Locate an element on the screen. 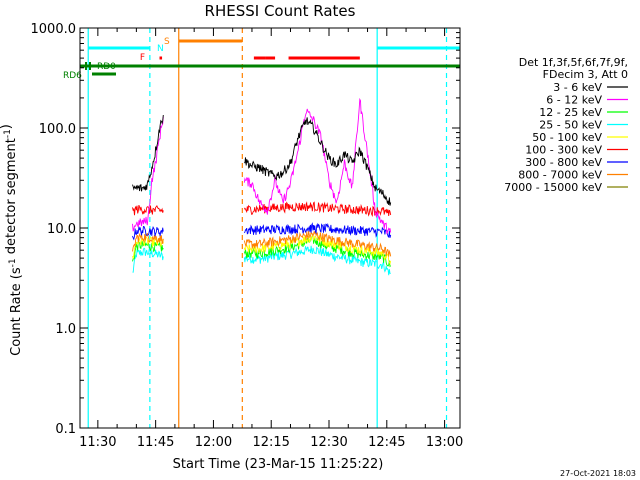 This screenshot has width=640, height=480. status-flags: RD0 RD6 F NS is located at coordinates (261, 59).